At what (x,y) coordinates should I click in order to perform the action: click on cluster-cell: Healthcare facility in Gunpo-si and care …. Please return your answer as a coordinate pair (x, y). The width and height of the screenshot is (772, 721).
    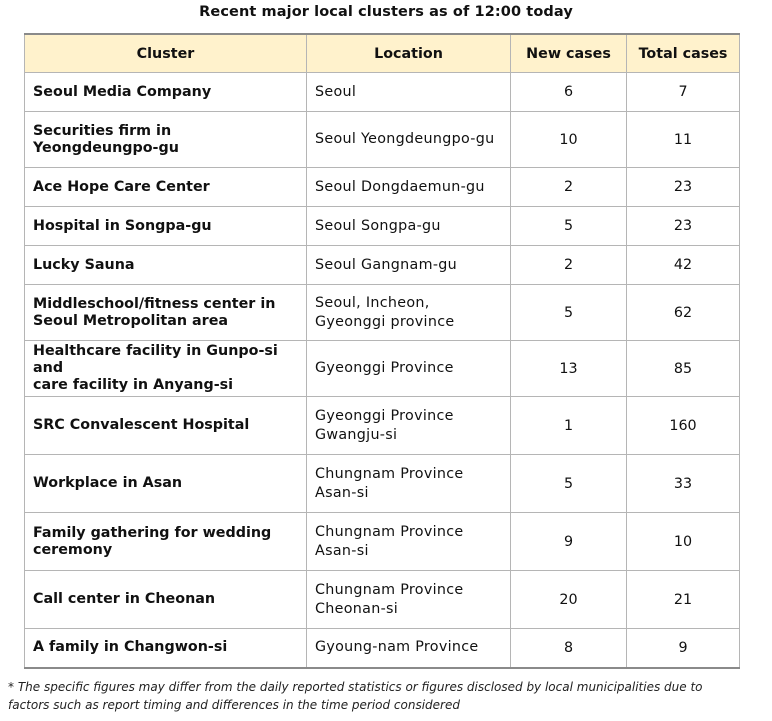
    Looking at the image, I should click on (165, 368).